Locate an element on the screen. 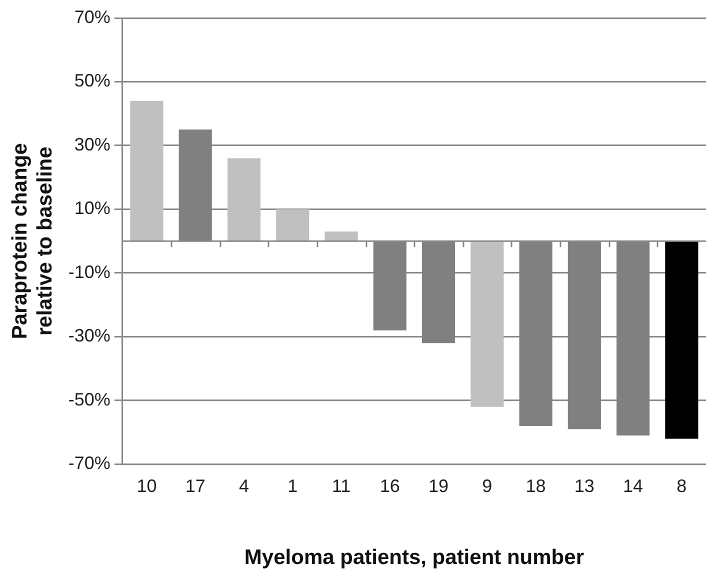  x-axis-title: Myeloma patients, patient number is located at coordinates (414, 558).